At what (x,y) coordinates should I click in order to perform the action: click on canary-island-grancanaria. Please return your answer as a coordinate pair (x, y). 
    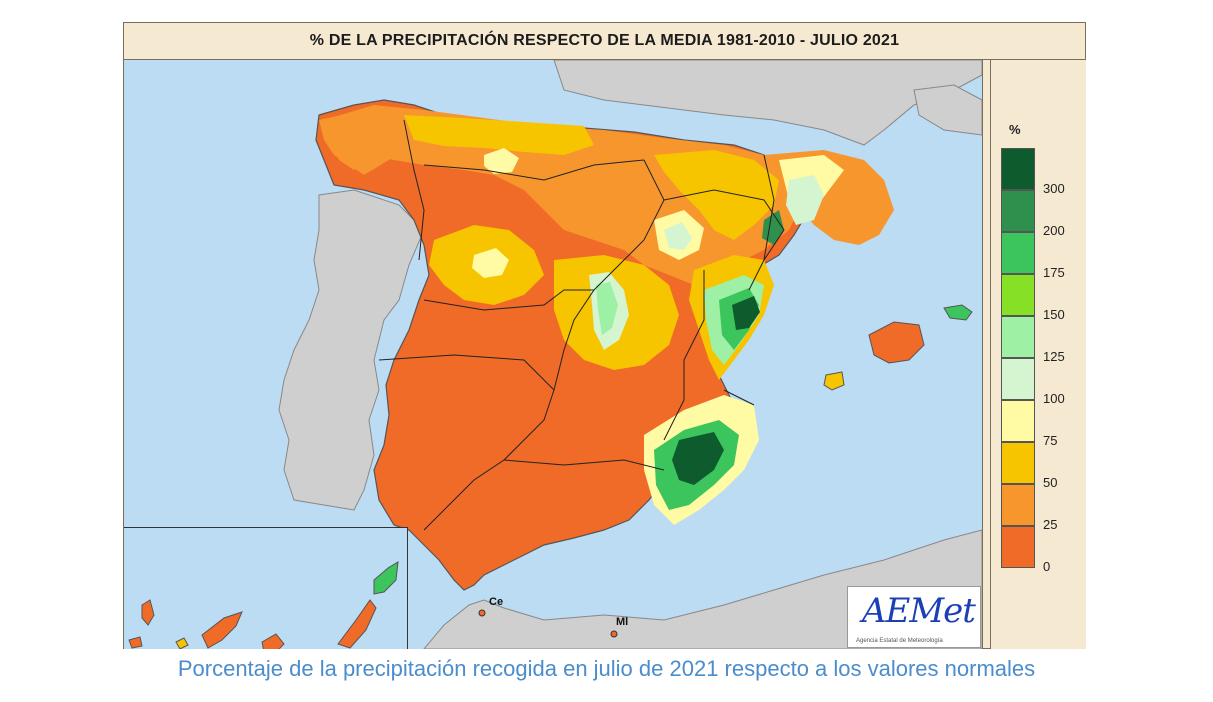
    Looking at the image, I should click on (273, 641).